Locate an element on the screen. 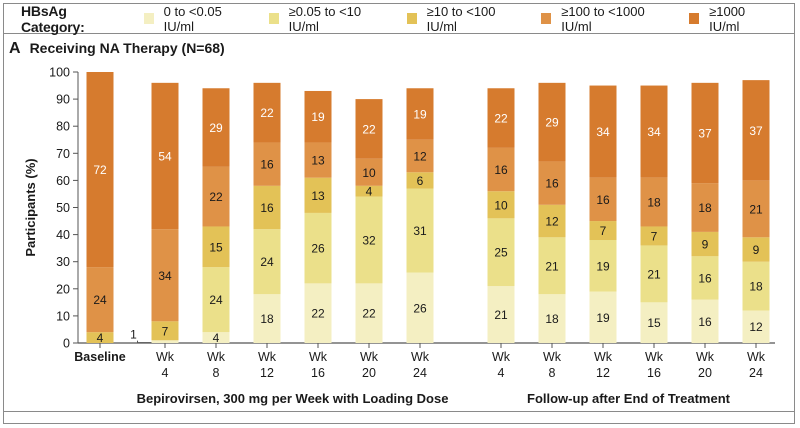  y-tick-label: 40 is located at coordinates (63, 235).